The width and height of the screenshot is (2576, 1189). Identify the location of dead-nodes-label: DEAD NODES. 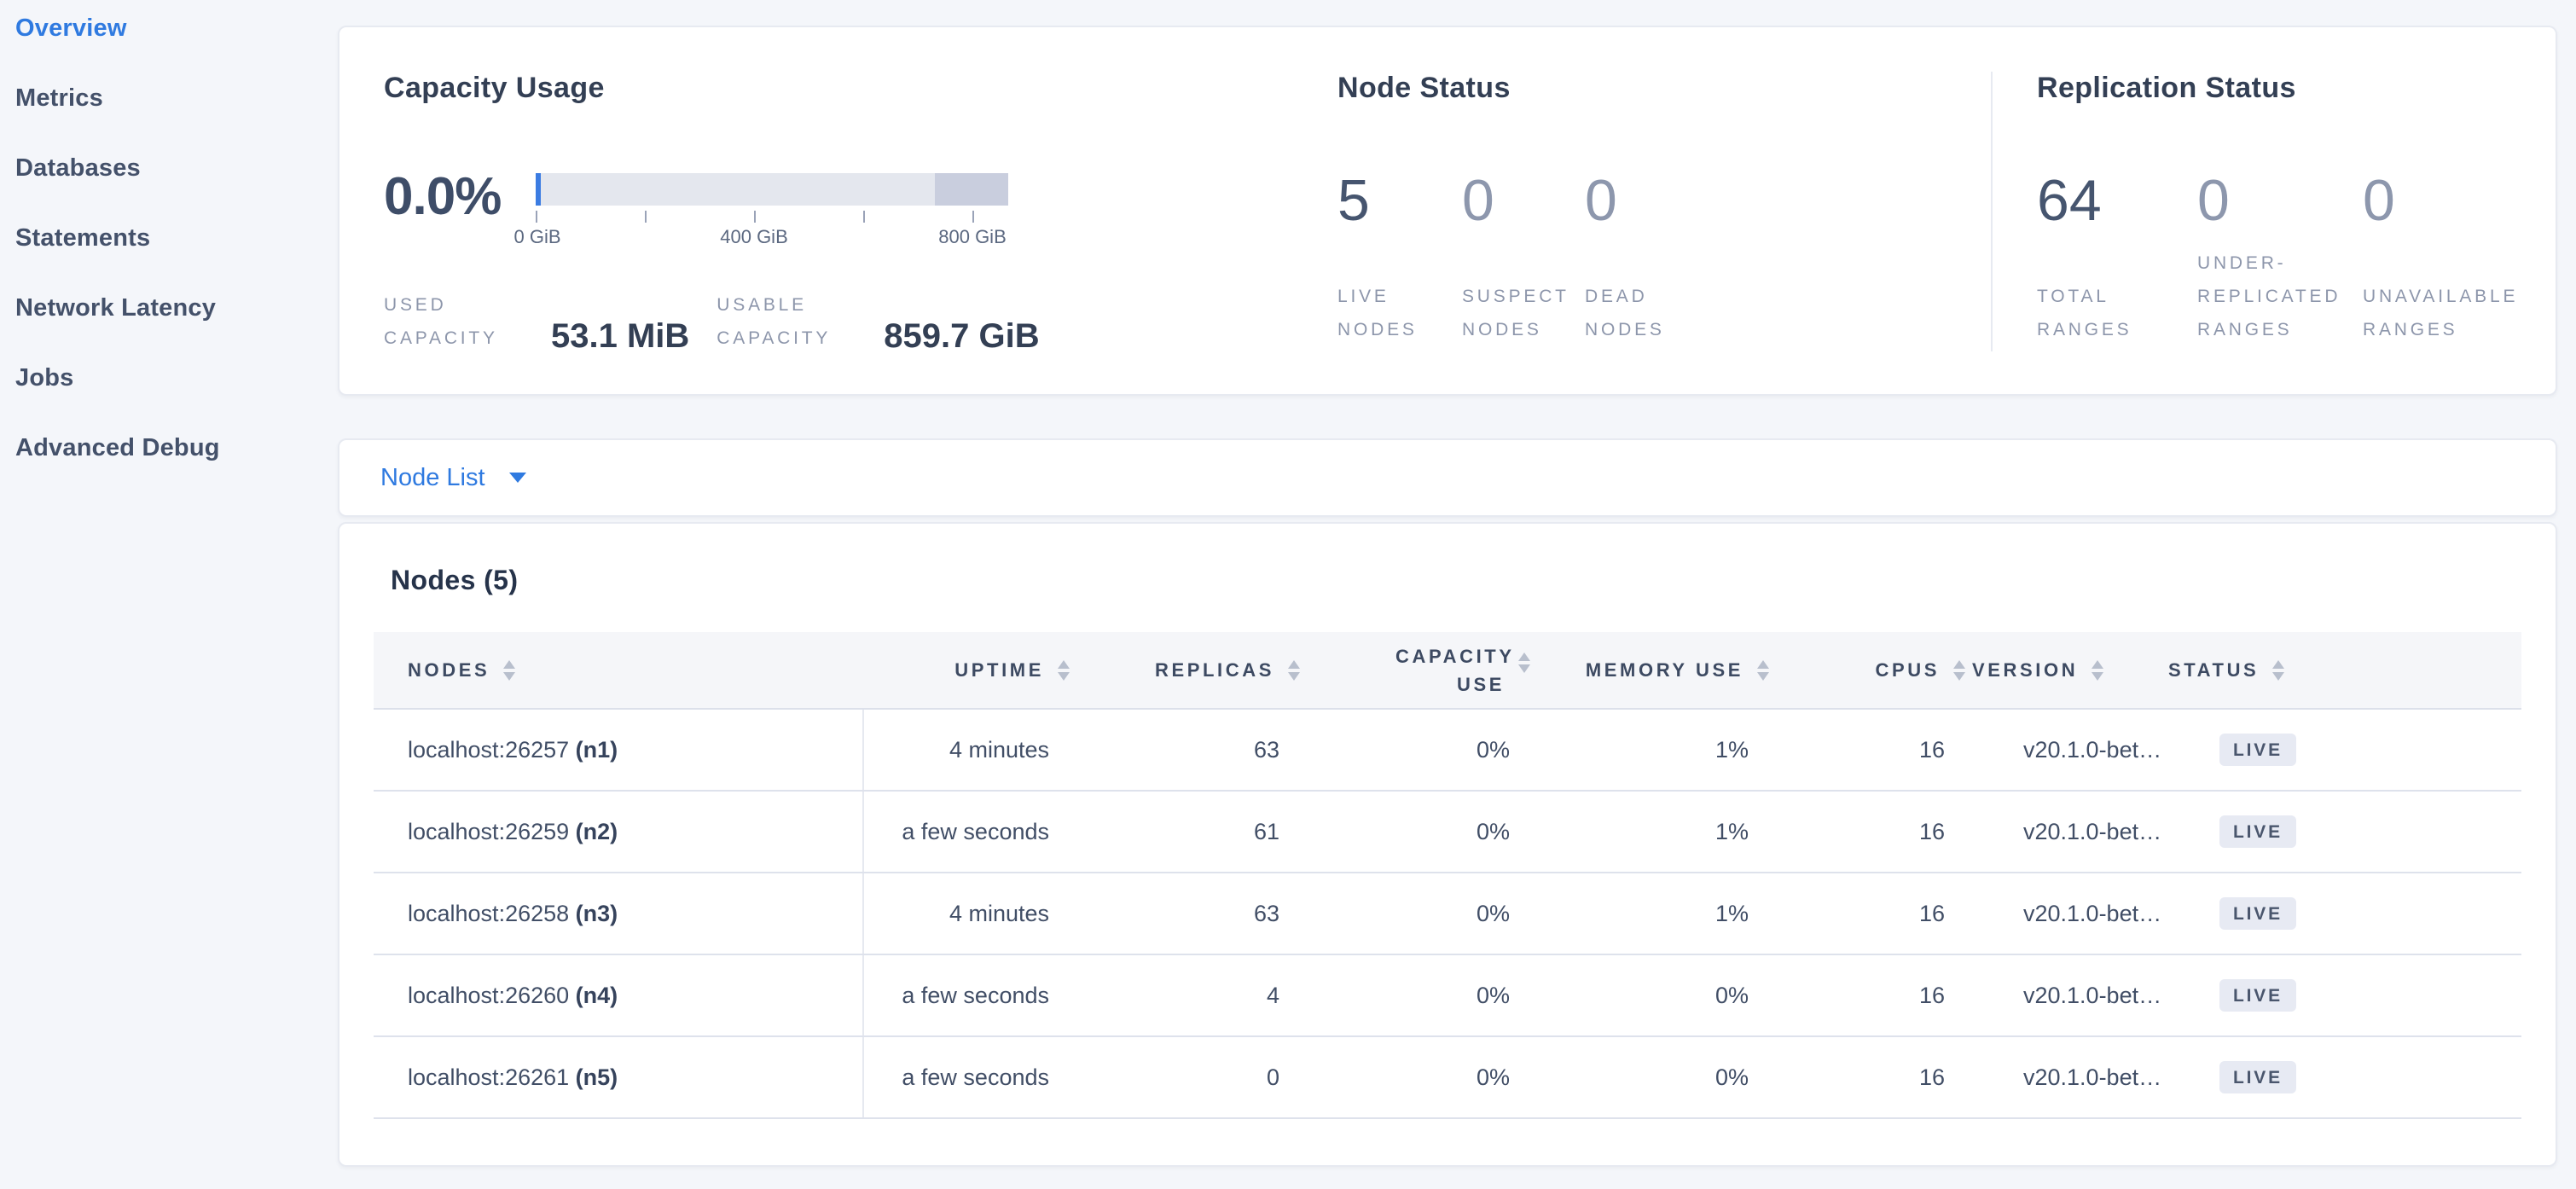
(1625, 313).